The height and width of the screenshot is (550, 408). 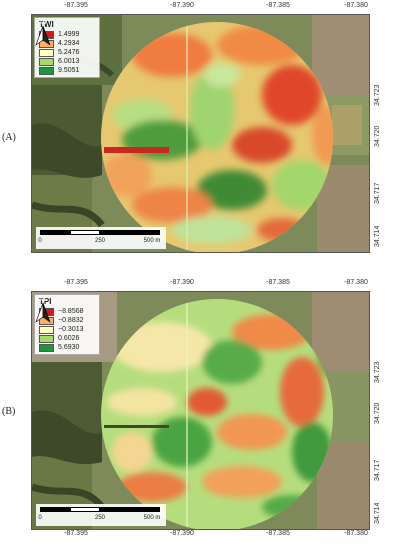 What do you see at coordinates (69, 34) in the screenshot?
I see `legend-label: 1.4999` at bounding box center [69, 34].